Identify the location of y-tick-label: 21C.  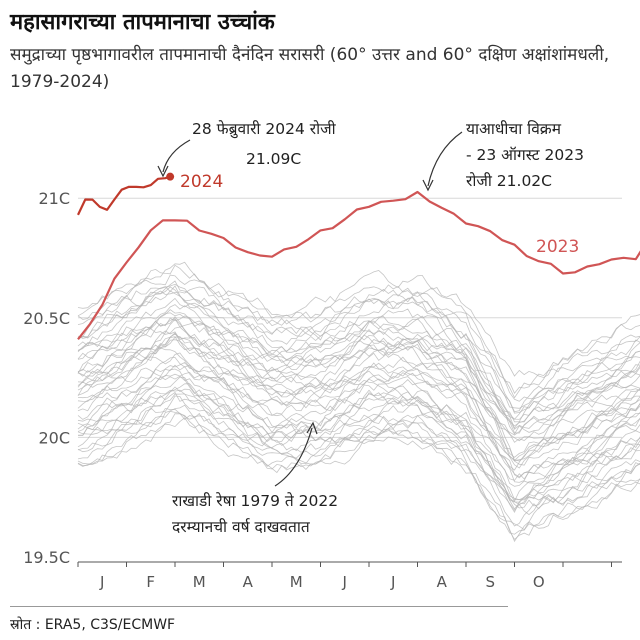
(54, 198).